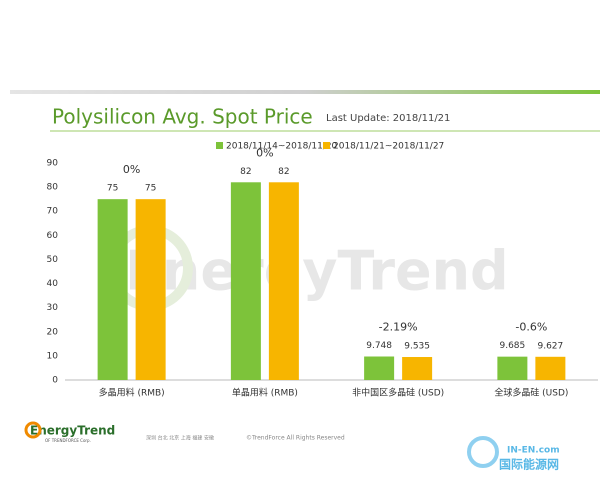 This screenshot has width=600, height=481. Describe the element at coordinates (182, 117) in the screenshot. I see `chart-title: Polysilicon Avg. Spot Price` at that location.